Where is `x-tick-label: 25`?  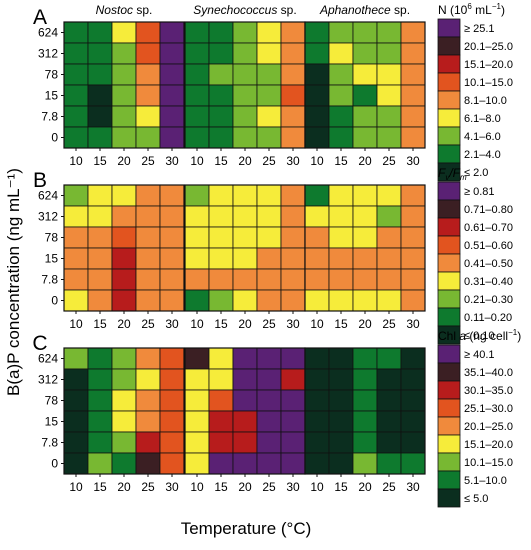 x-tick-label: 25 is located at coordinates (389, 161).